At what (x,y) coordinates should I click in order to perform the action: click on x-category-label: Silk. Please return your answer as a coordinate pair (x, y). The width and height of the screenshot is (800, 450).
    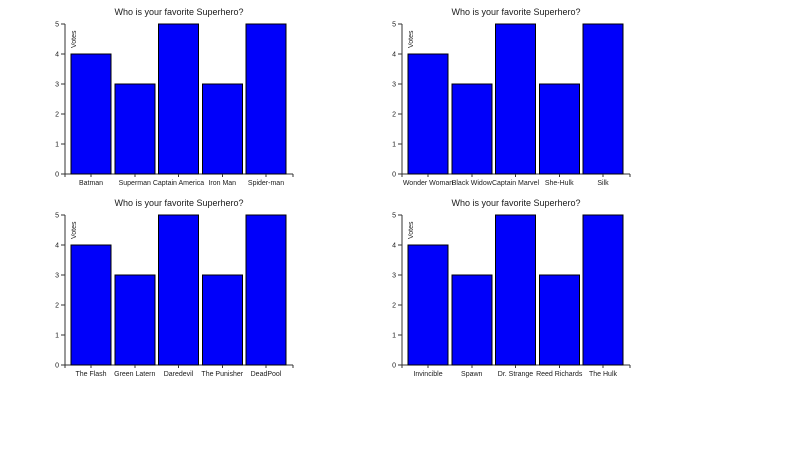
    Looking at the image, I should click on (603, 183).